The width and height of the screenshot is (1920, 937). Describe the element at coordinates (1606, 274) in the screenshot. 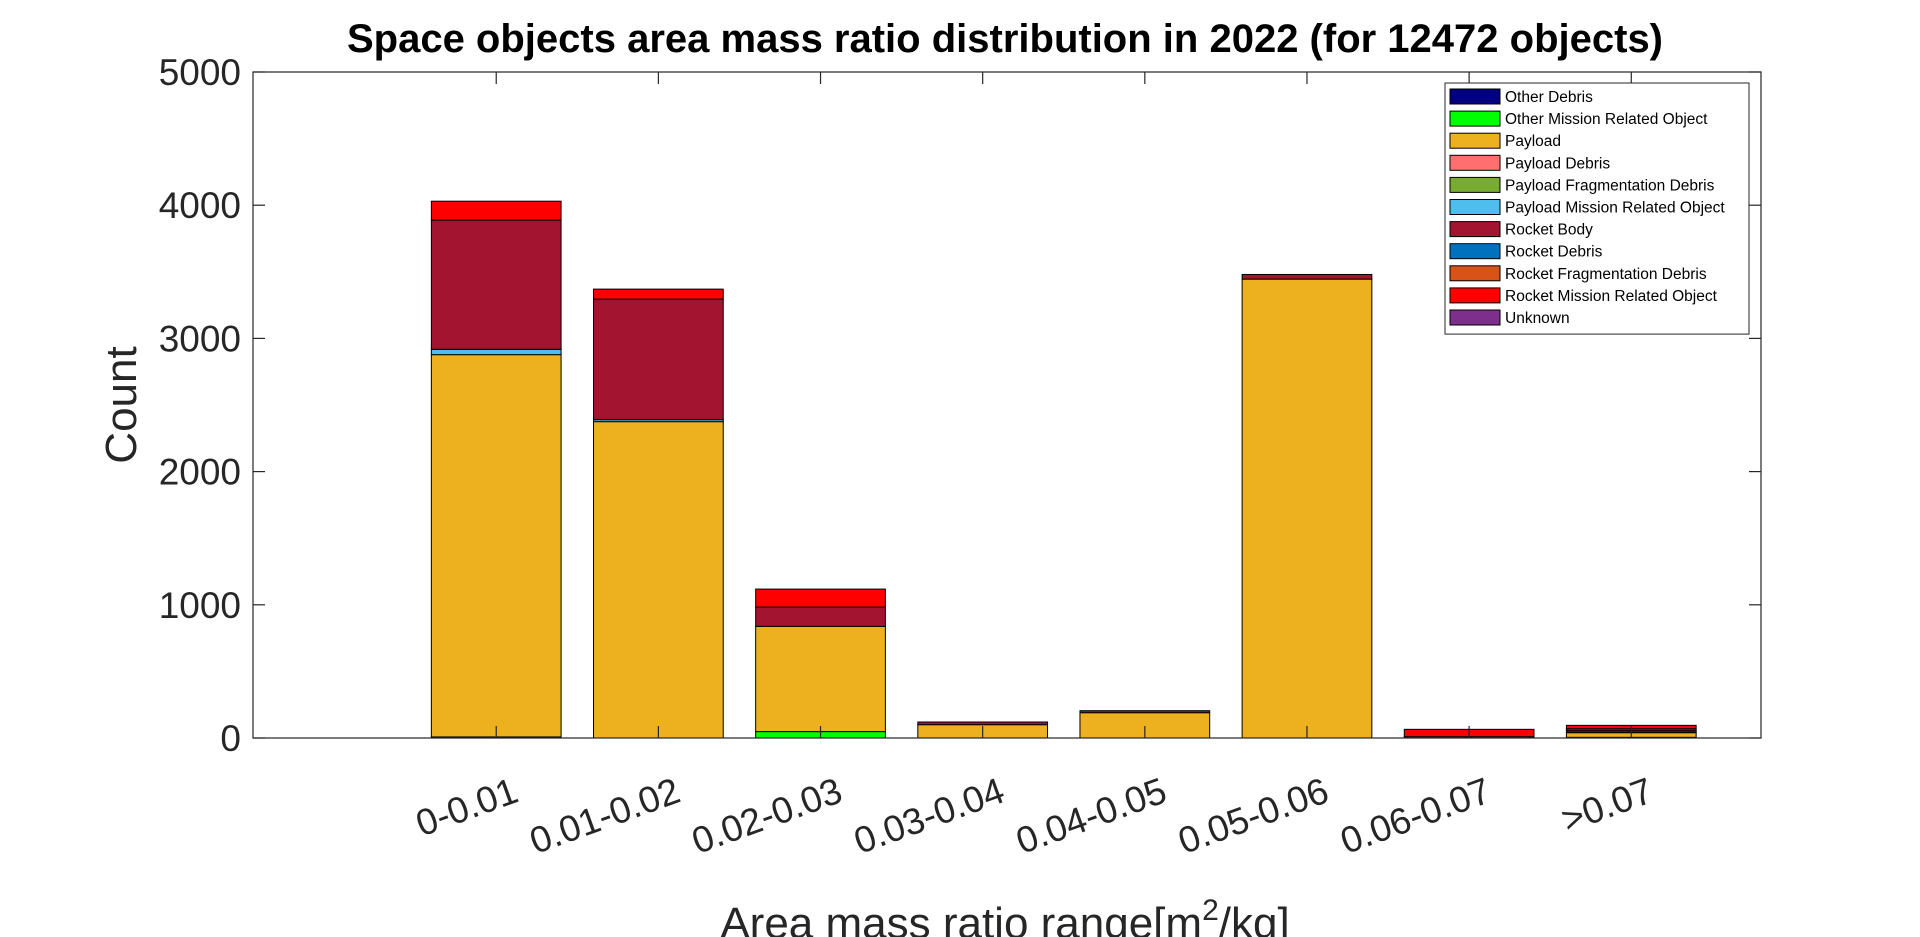

I see `legend-entry: Rocket Fragmentation Debris` at that location.